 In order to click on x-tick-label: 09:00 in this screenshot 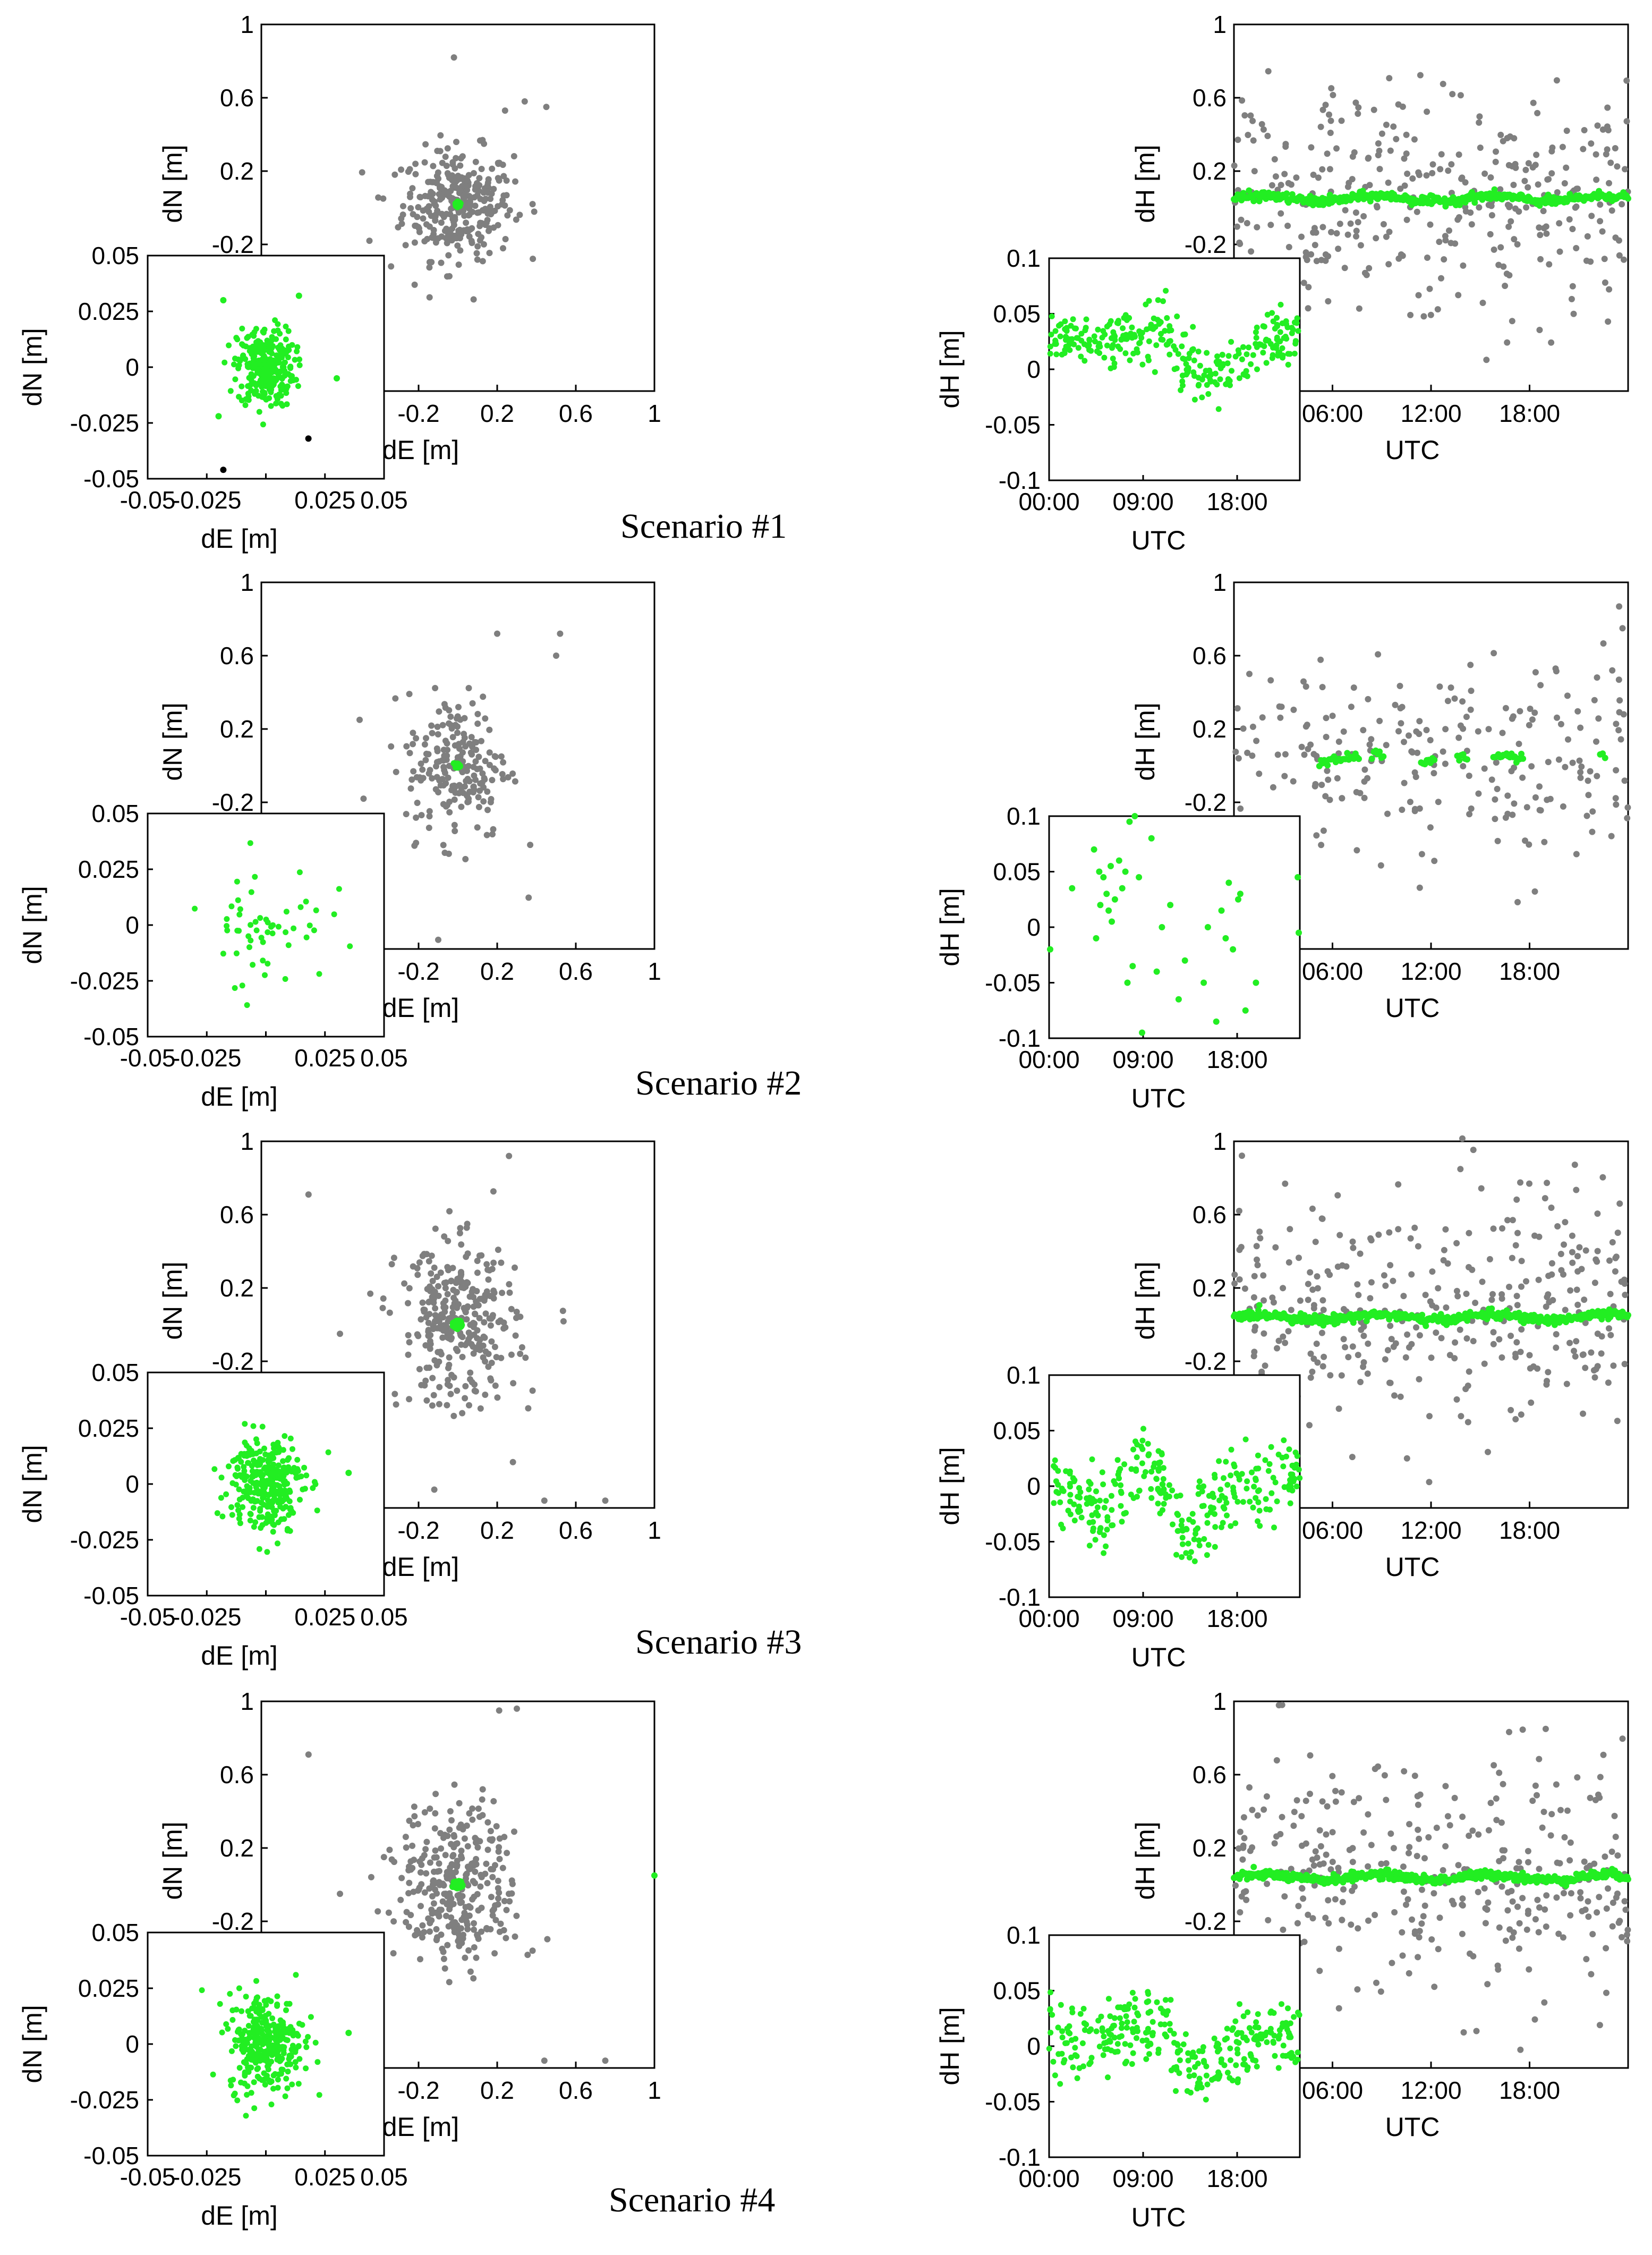, I will do `click(1142, 1059)`.